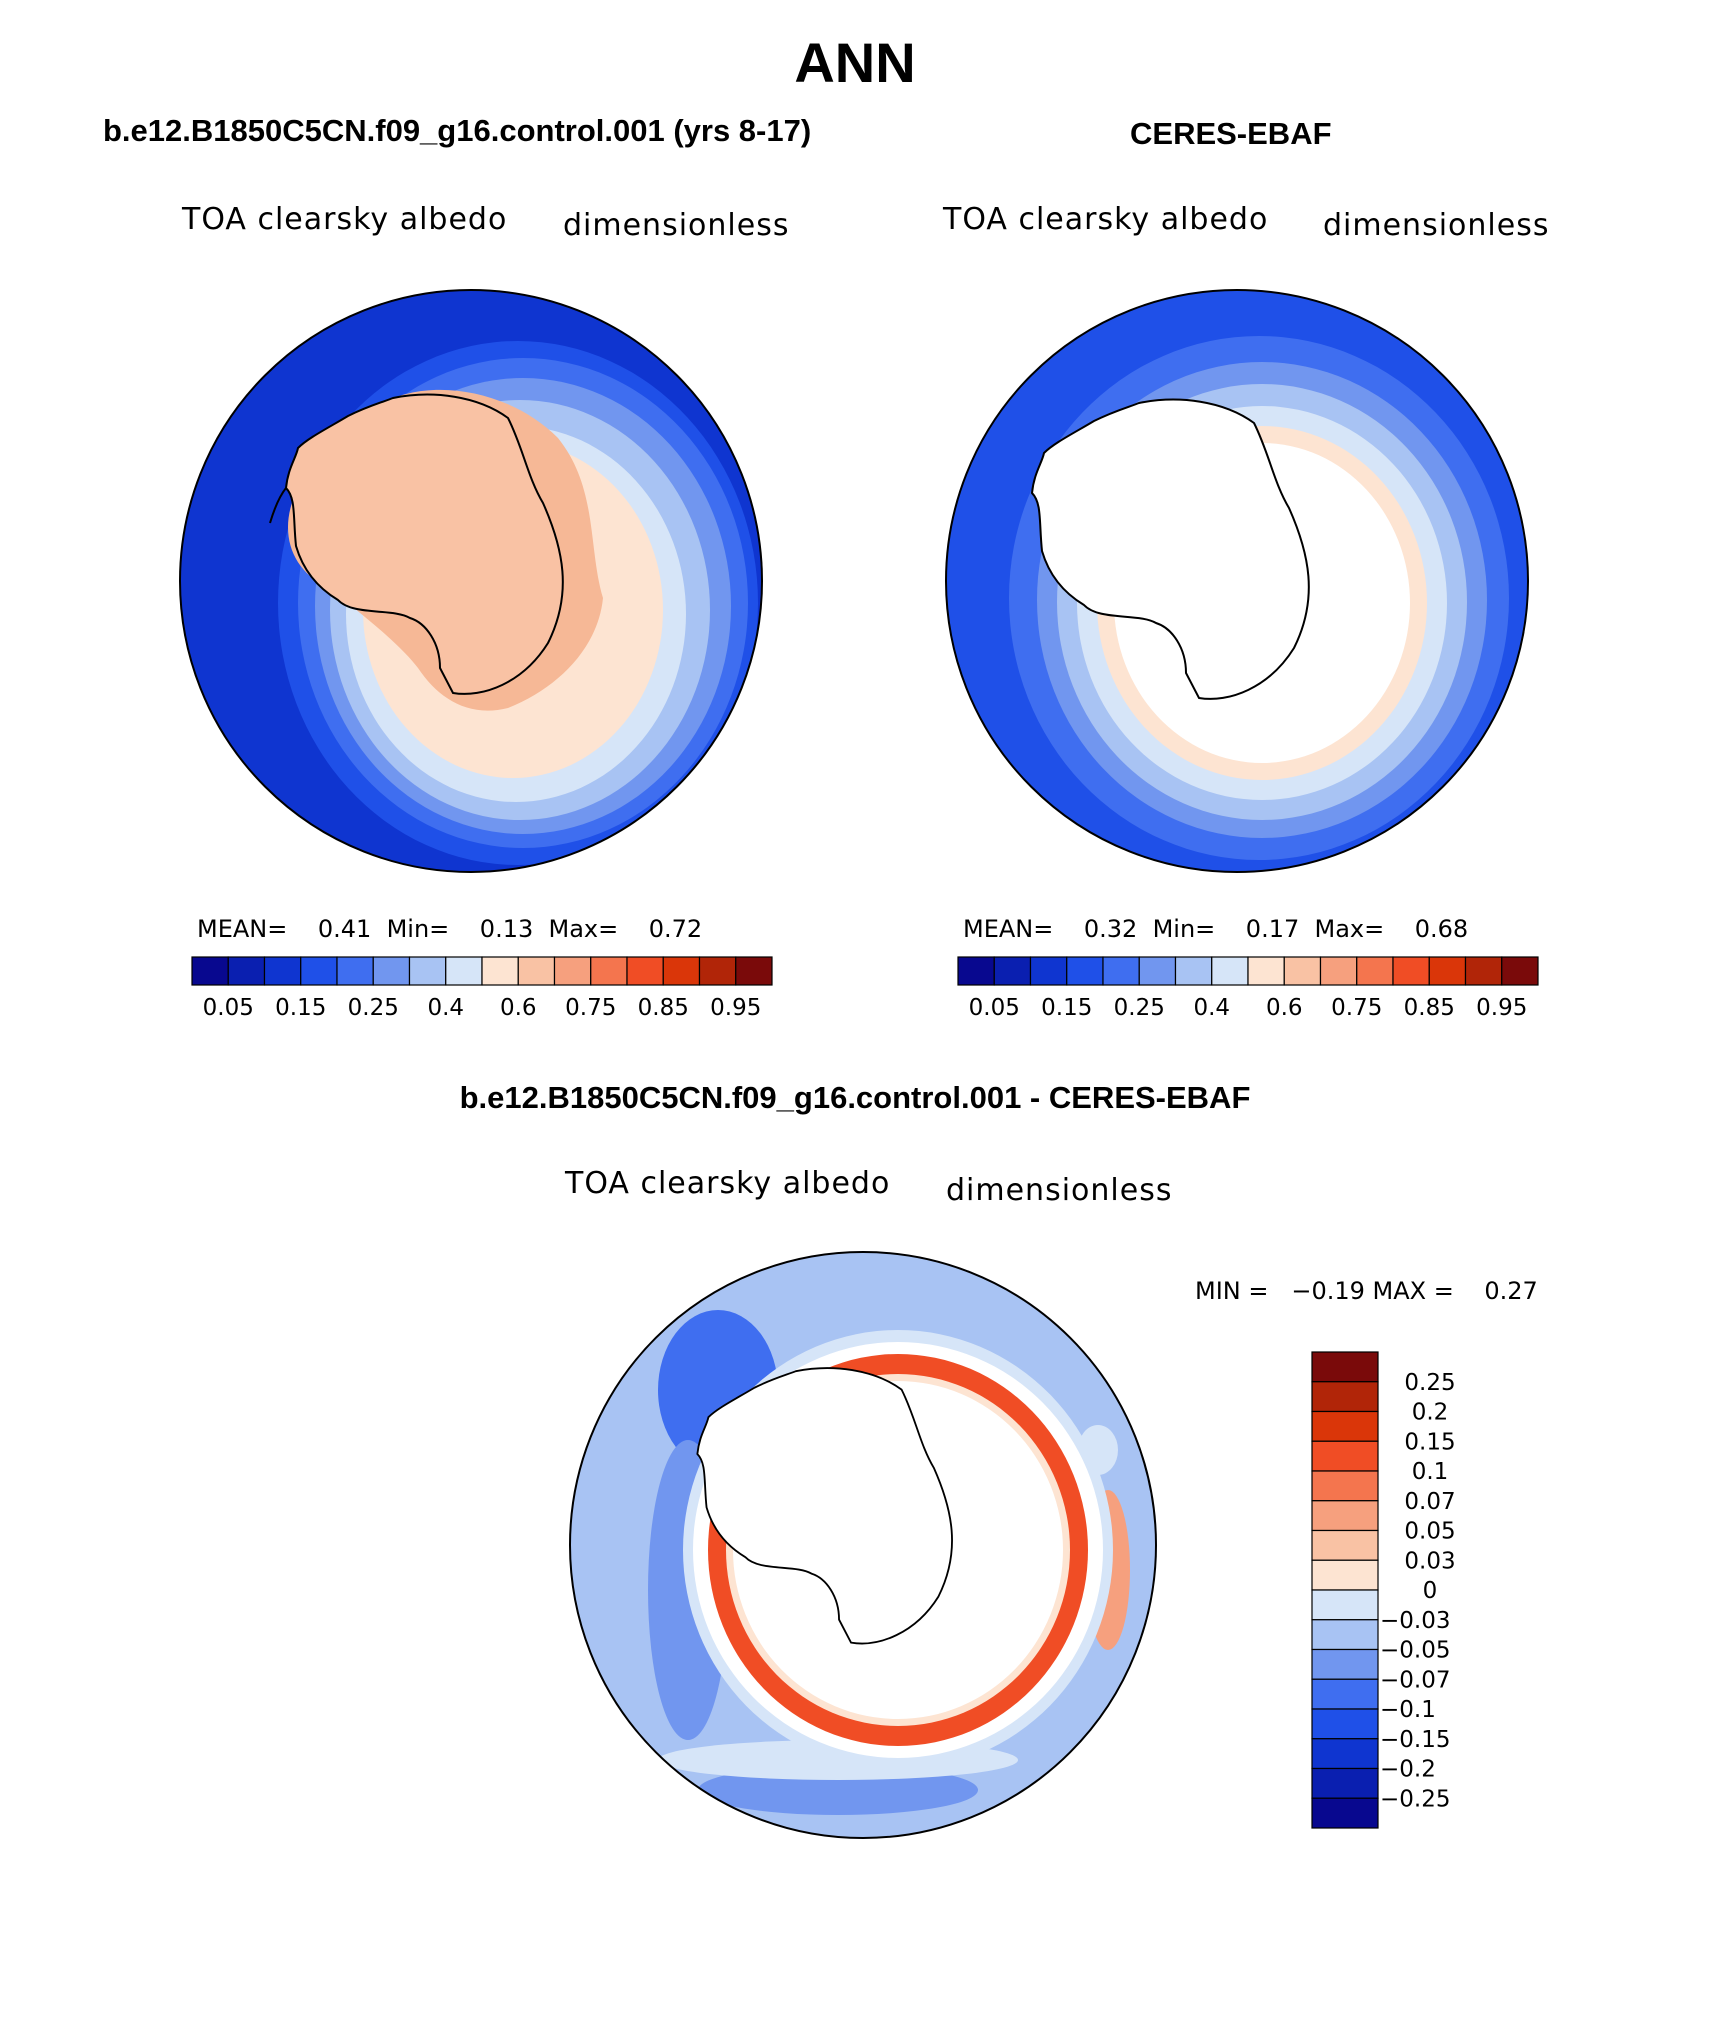  I want to click on colorbar-tick-label: −0.2, so click(1408, 1770).